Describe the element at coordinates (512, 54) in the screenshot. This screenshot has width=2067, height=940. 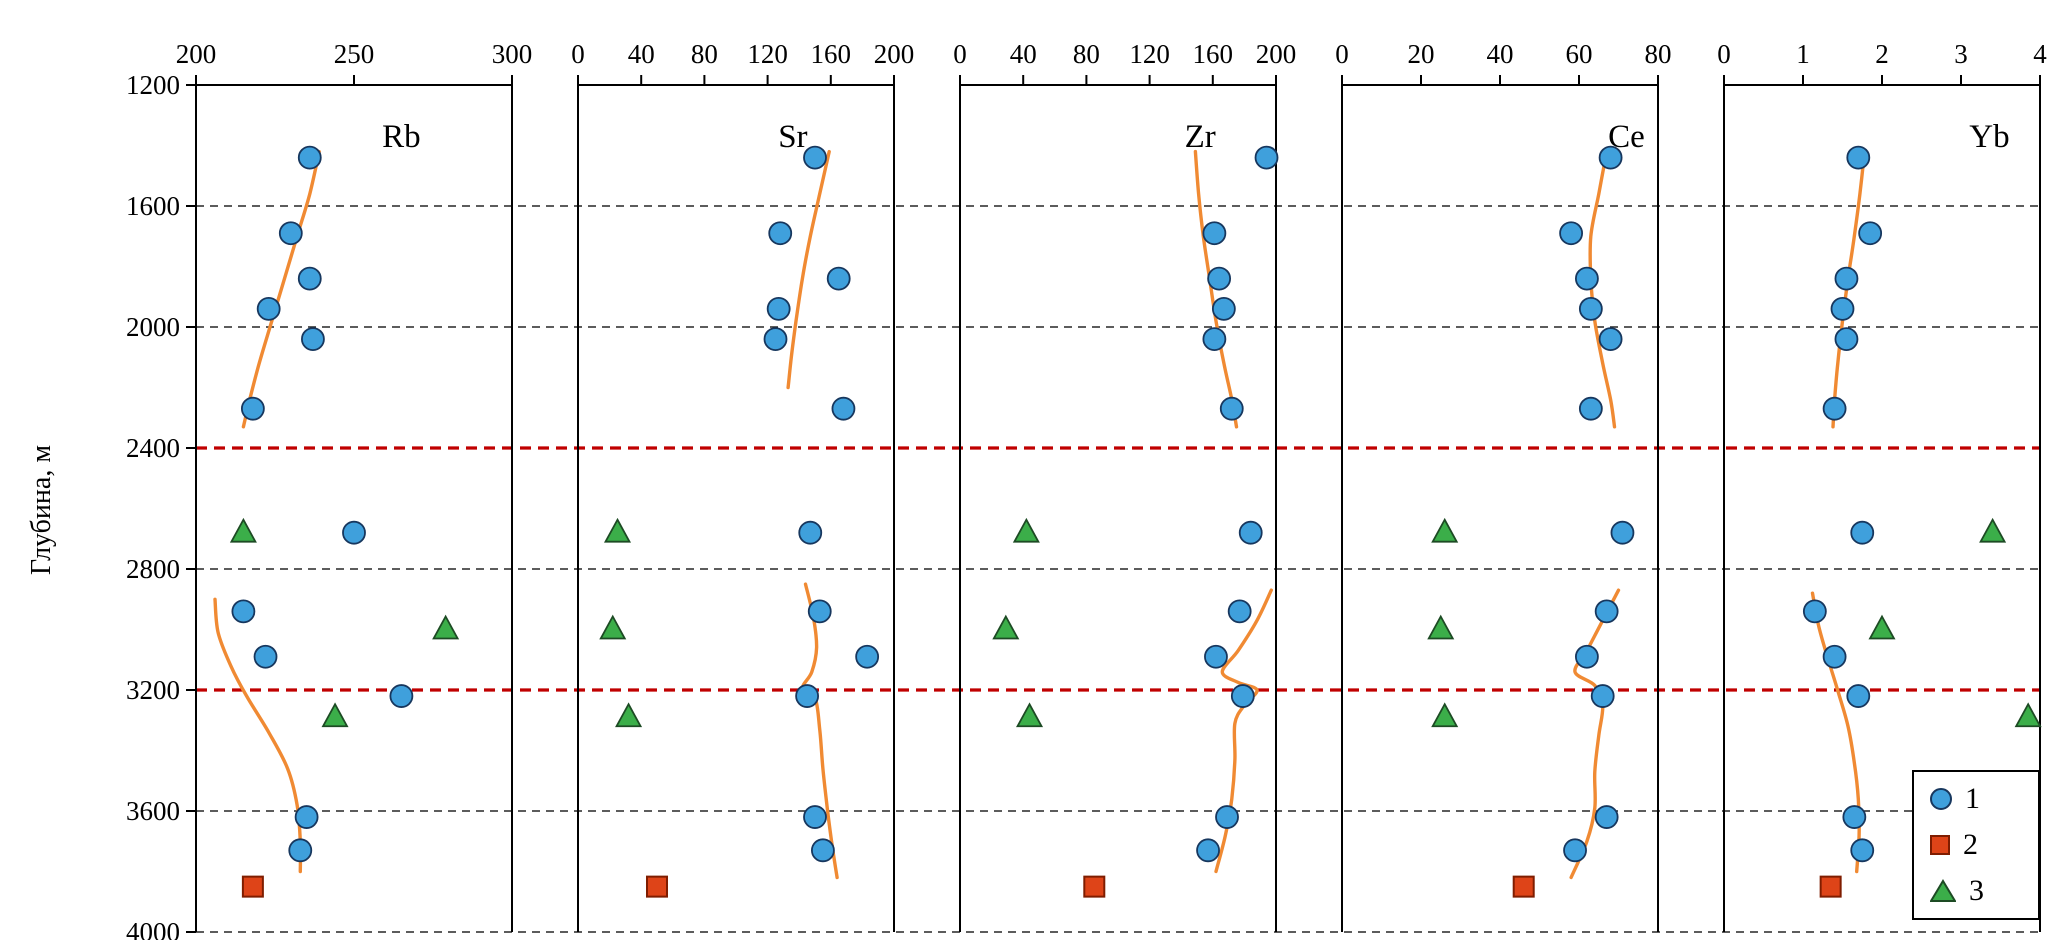
I see `x-tick-label: 300` at that location.